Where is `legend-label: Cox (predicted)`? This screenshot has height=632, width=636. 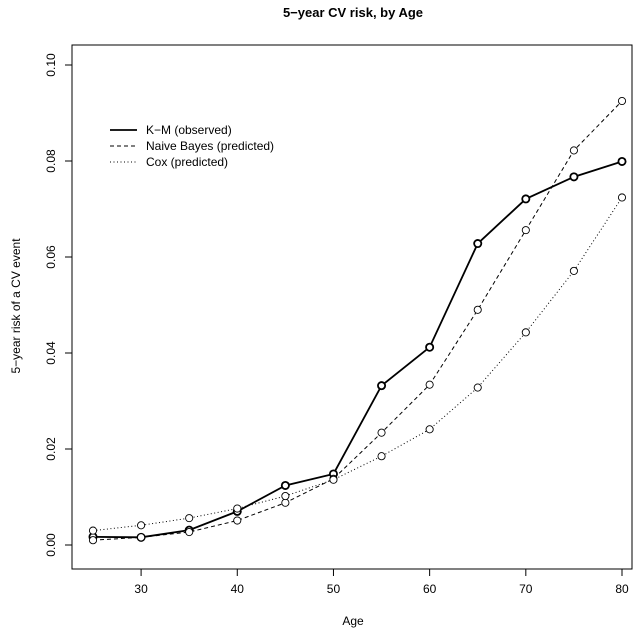
legend-label: Cox (predicted) is located at coordinates (187, 162).